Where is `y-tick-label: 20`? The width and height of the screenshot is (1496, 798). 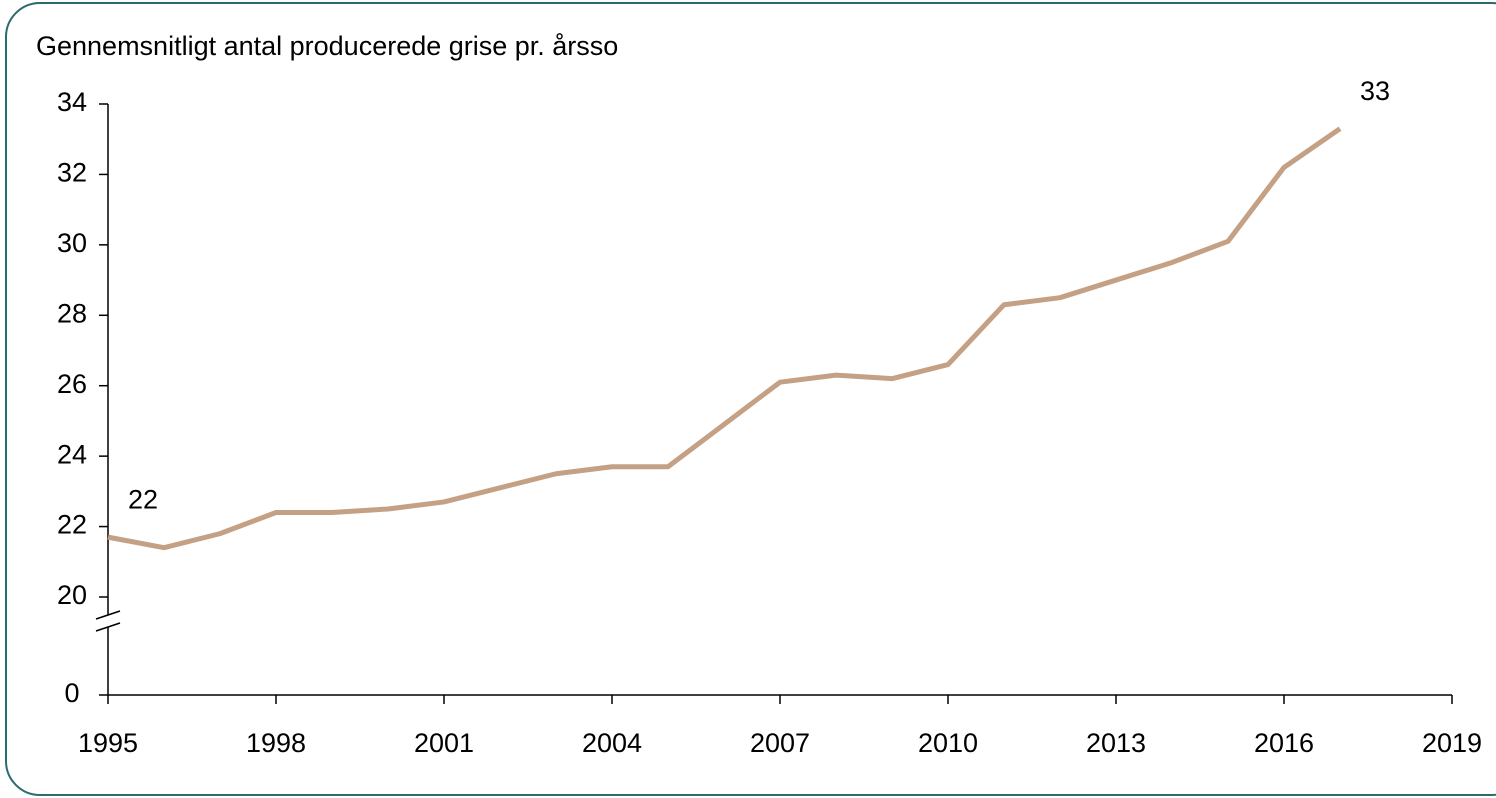
y-tick-label: 20 is located at coordinates (72, 595).